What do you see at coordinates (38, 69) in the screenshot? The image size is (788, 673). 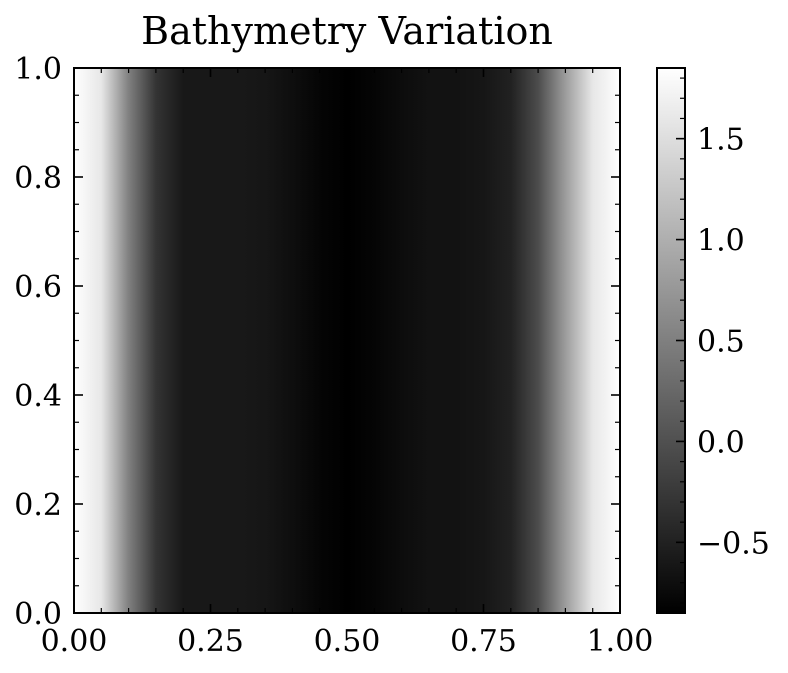 I see `y-tick-label: 1.0` at bounding box center [38, 69].